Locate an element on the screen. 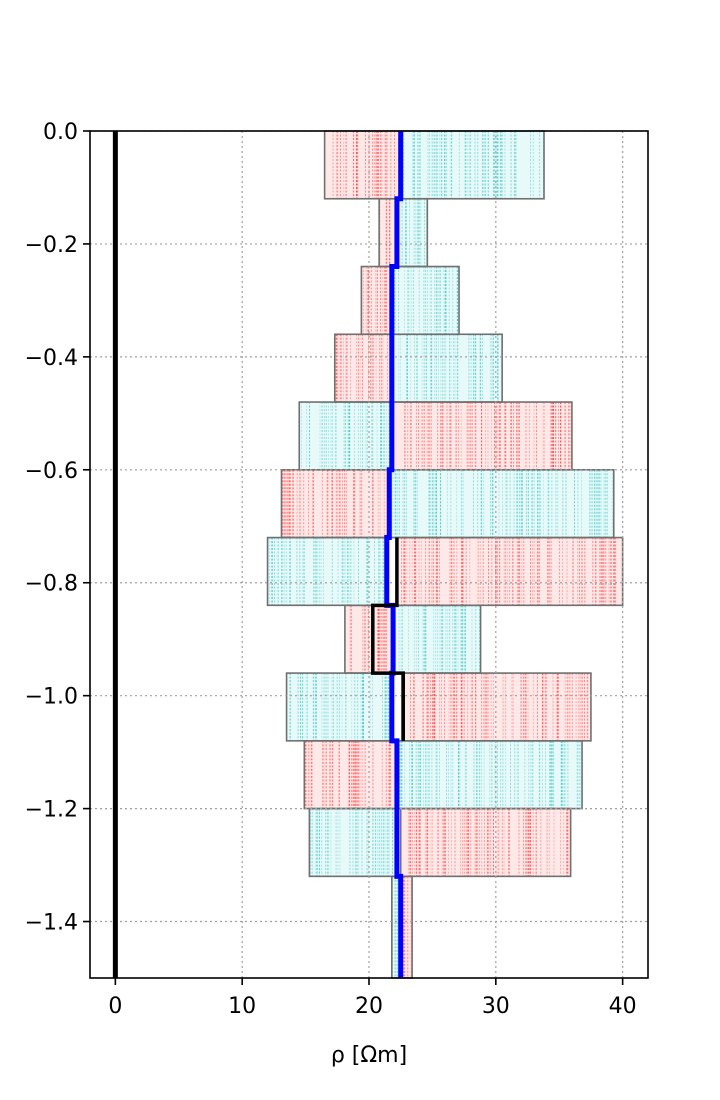 The height and width of the screenshot is (1100, 720). layer-0-red-band is located at coordinates (362, 165).